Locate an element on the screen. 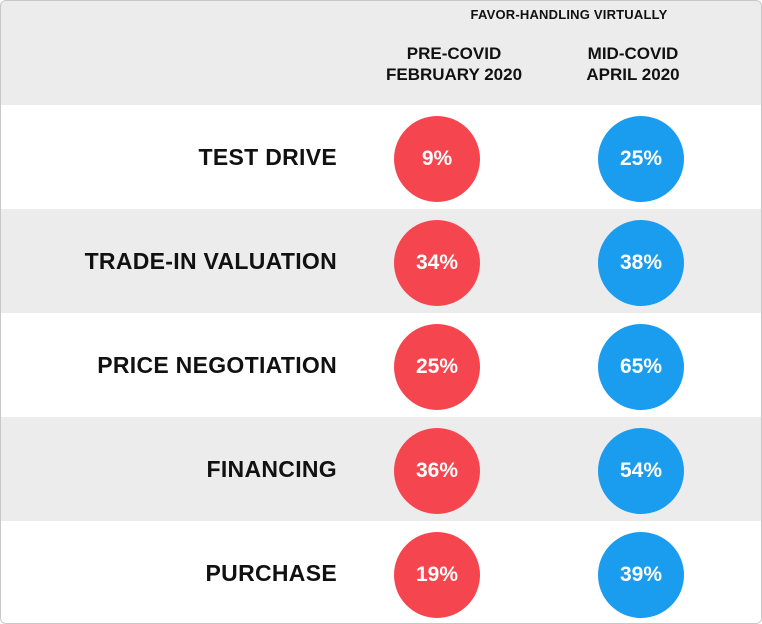 This screenshot has width=762, height=624. pre-covid-bubble: 19% is located at coordinates (437, 575).